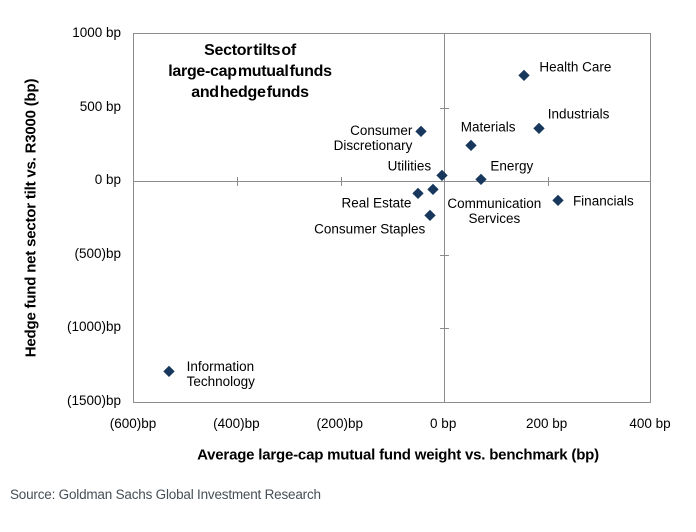 The height and width of the screenshot is (532, 696). I want to click on data-point-label: Communication Services, so click(494, 211).